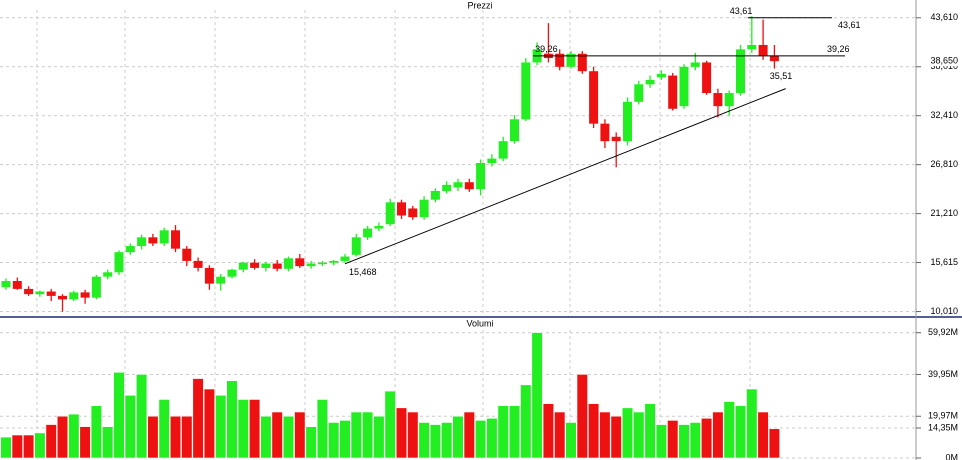 This screenshot has height=460, width=962. Describe the element at coordinates (944, 164) in the screenshot. I see `y-tick-label: 26,810` at that location.